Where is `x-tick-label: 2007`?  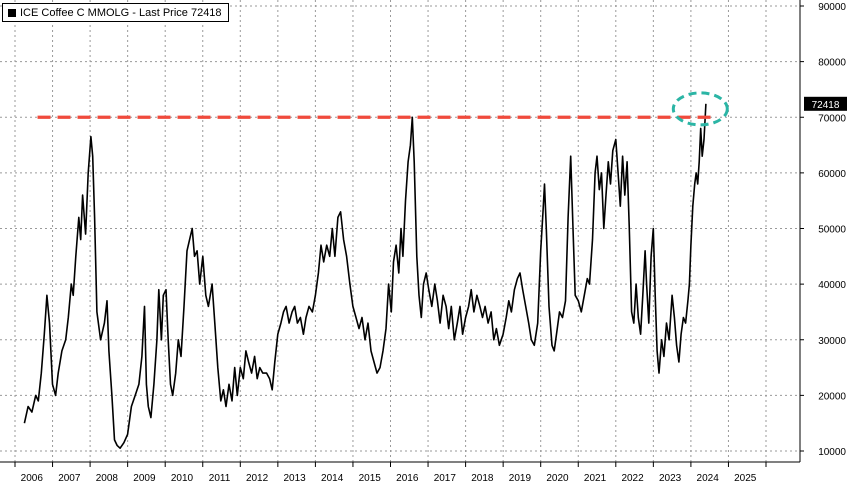
x-tick-label: 2007 is located at coordinates (69, 478).